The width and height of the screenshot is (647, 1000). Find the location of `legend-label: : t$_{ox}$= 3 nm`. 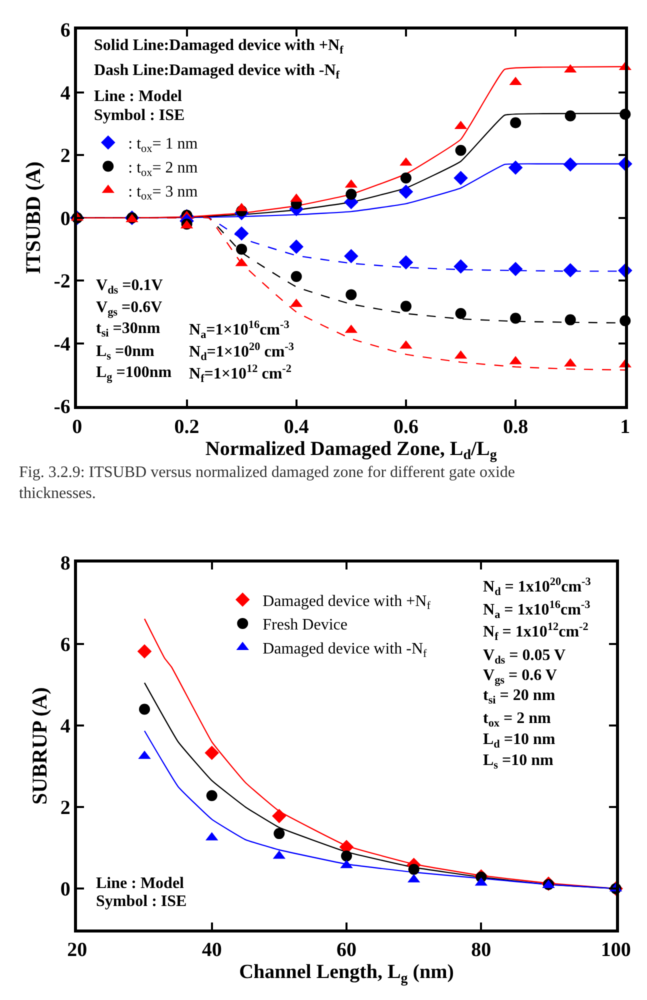

legend-label: : t$_{ox}$= 3 nm is located at coordinates (163, 193).